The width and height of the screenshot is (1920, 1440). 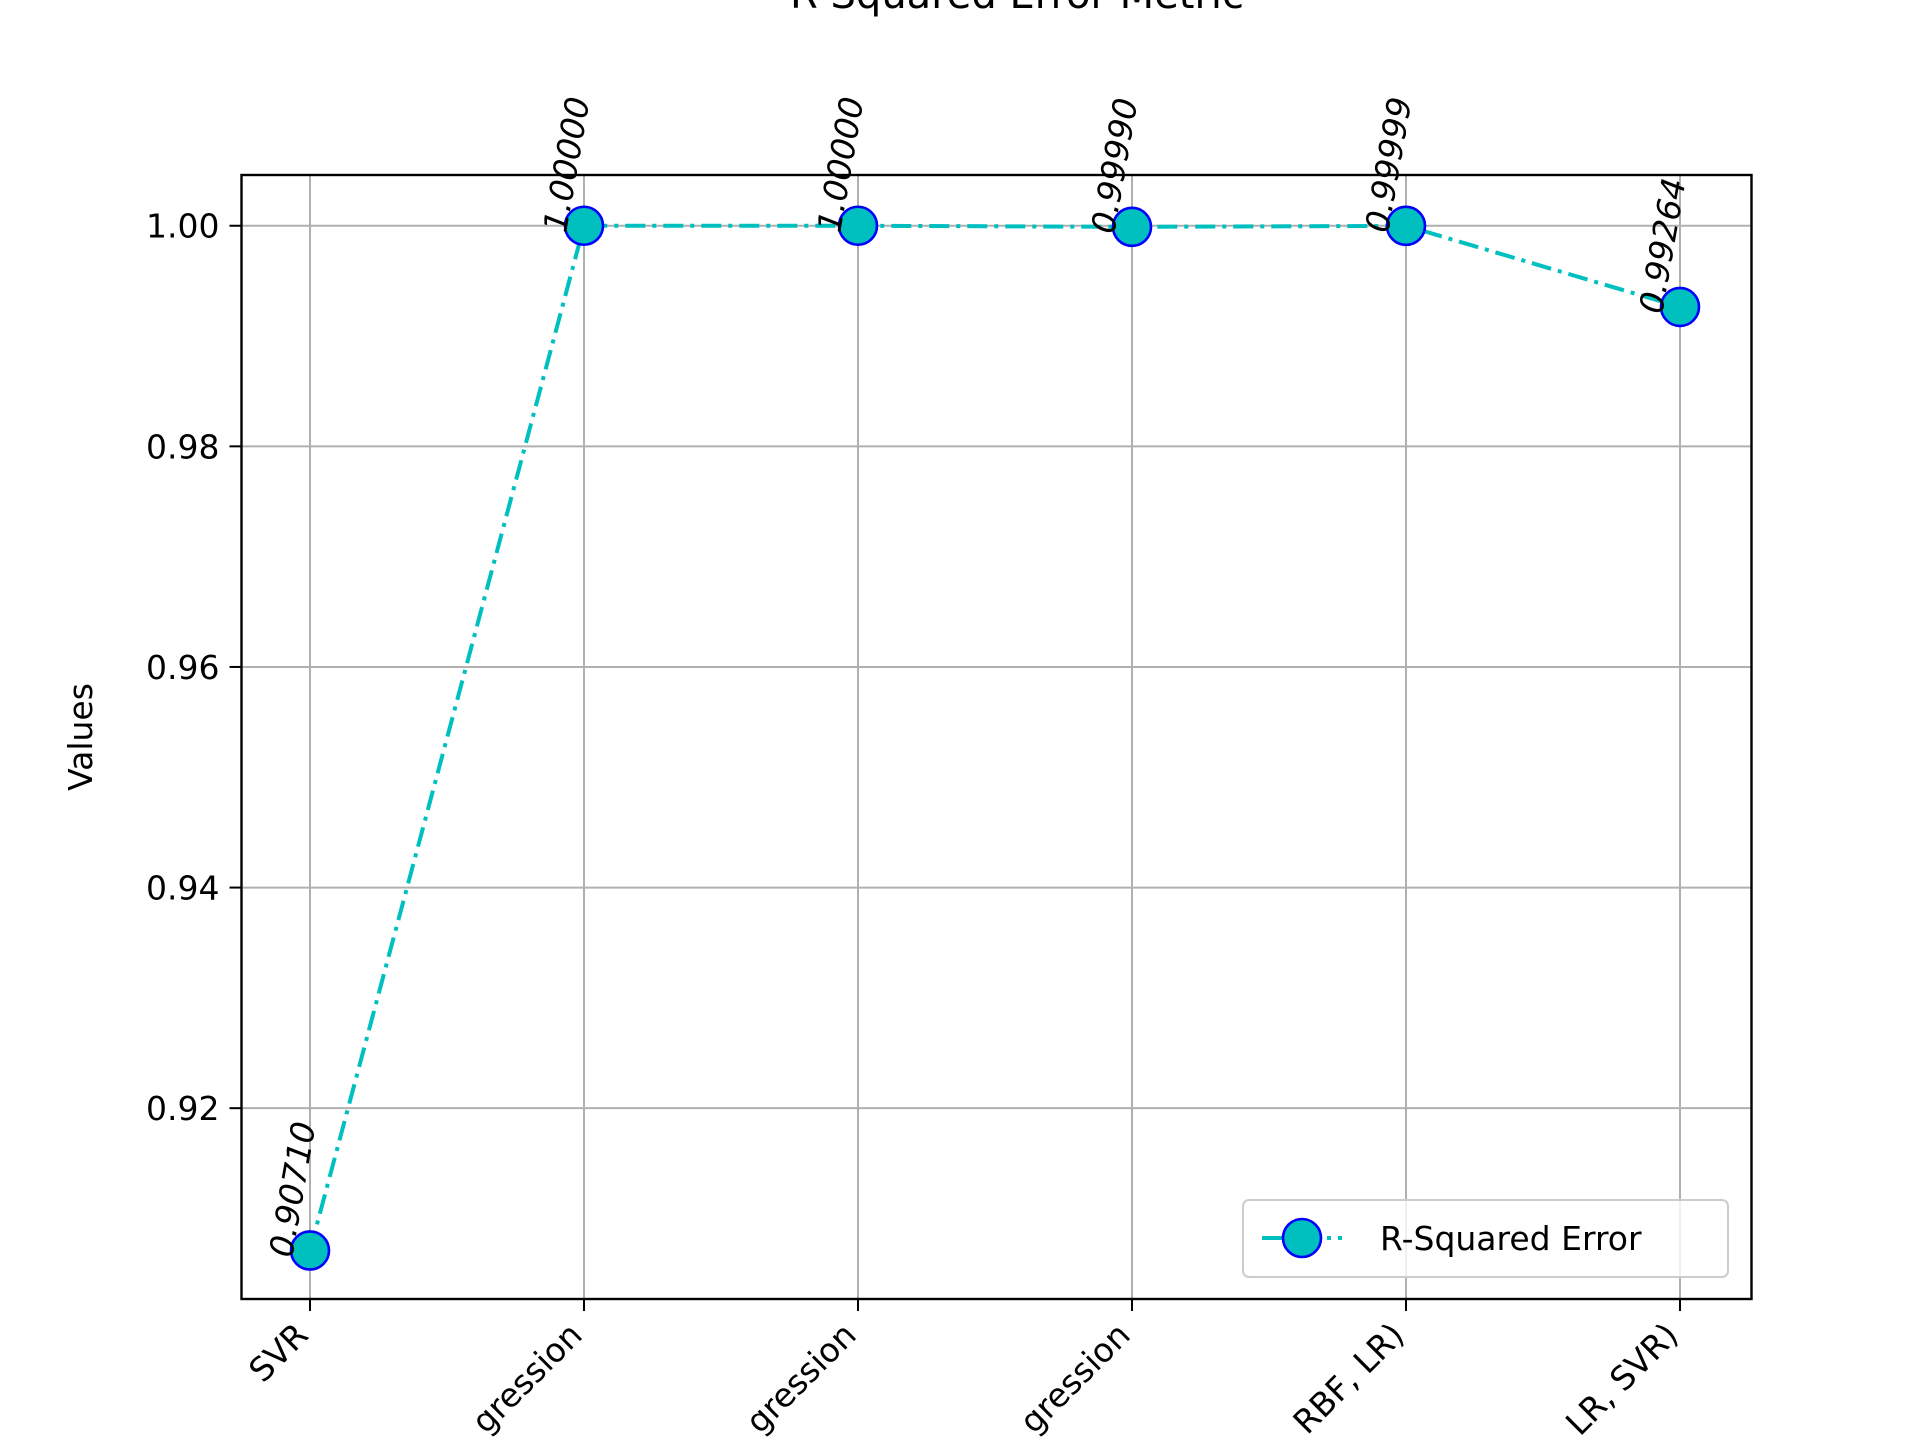 I want to click on legend-box, so click(x=1485, y=1238).